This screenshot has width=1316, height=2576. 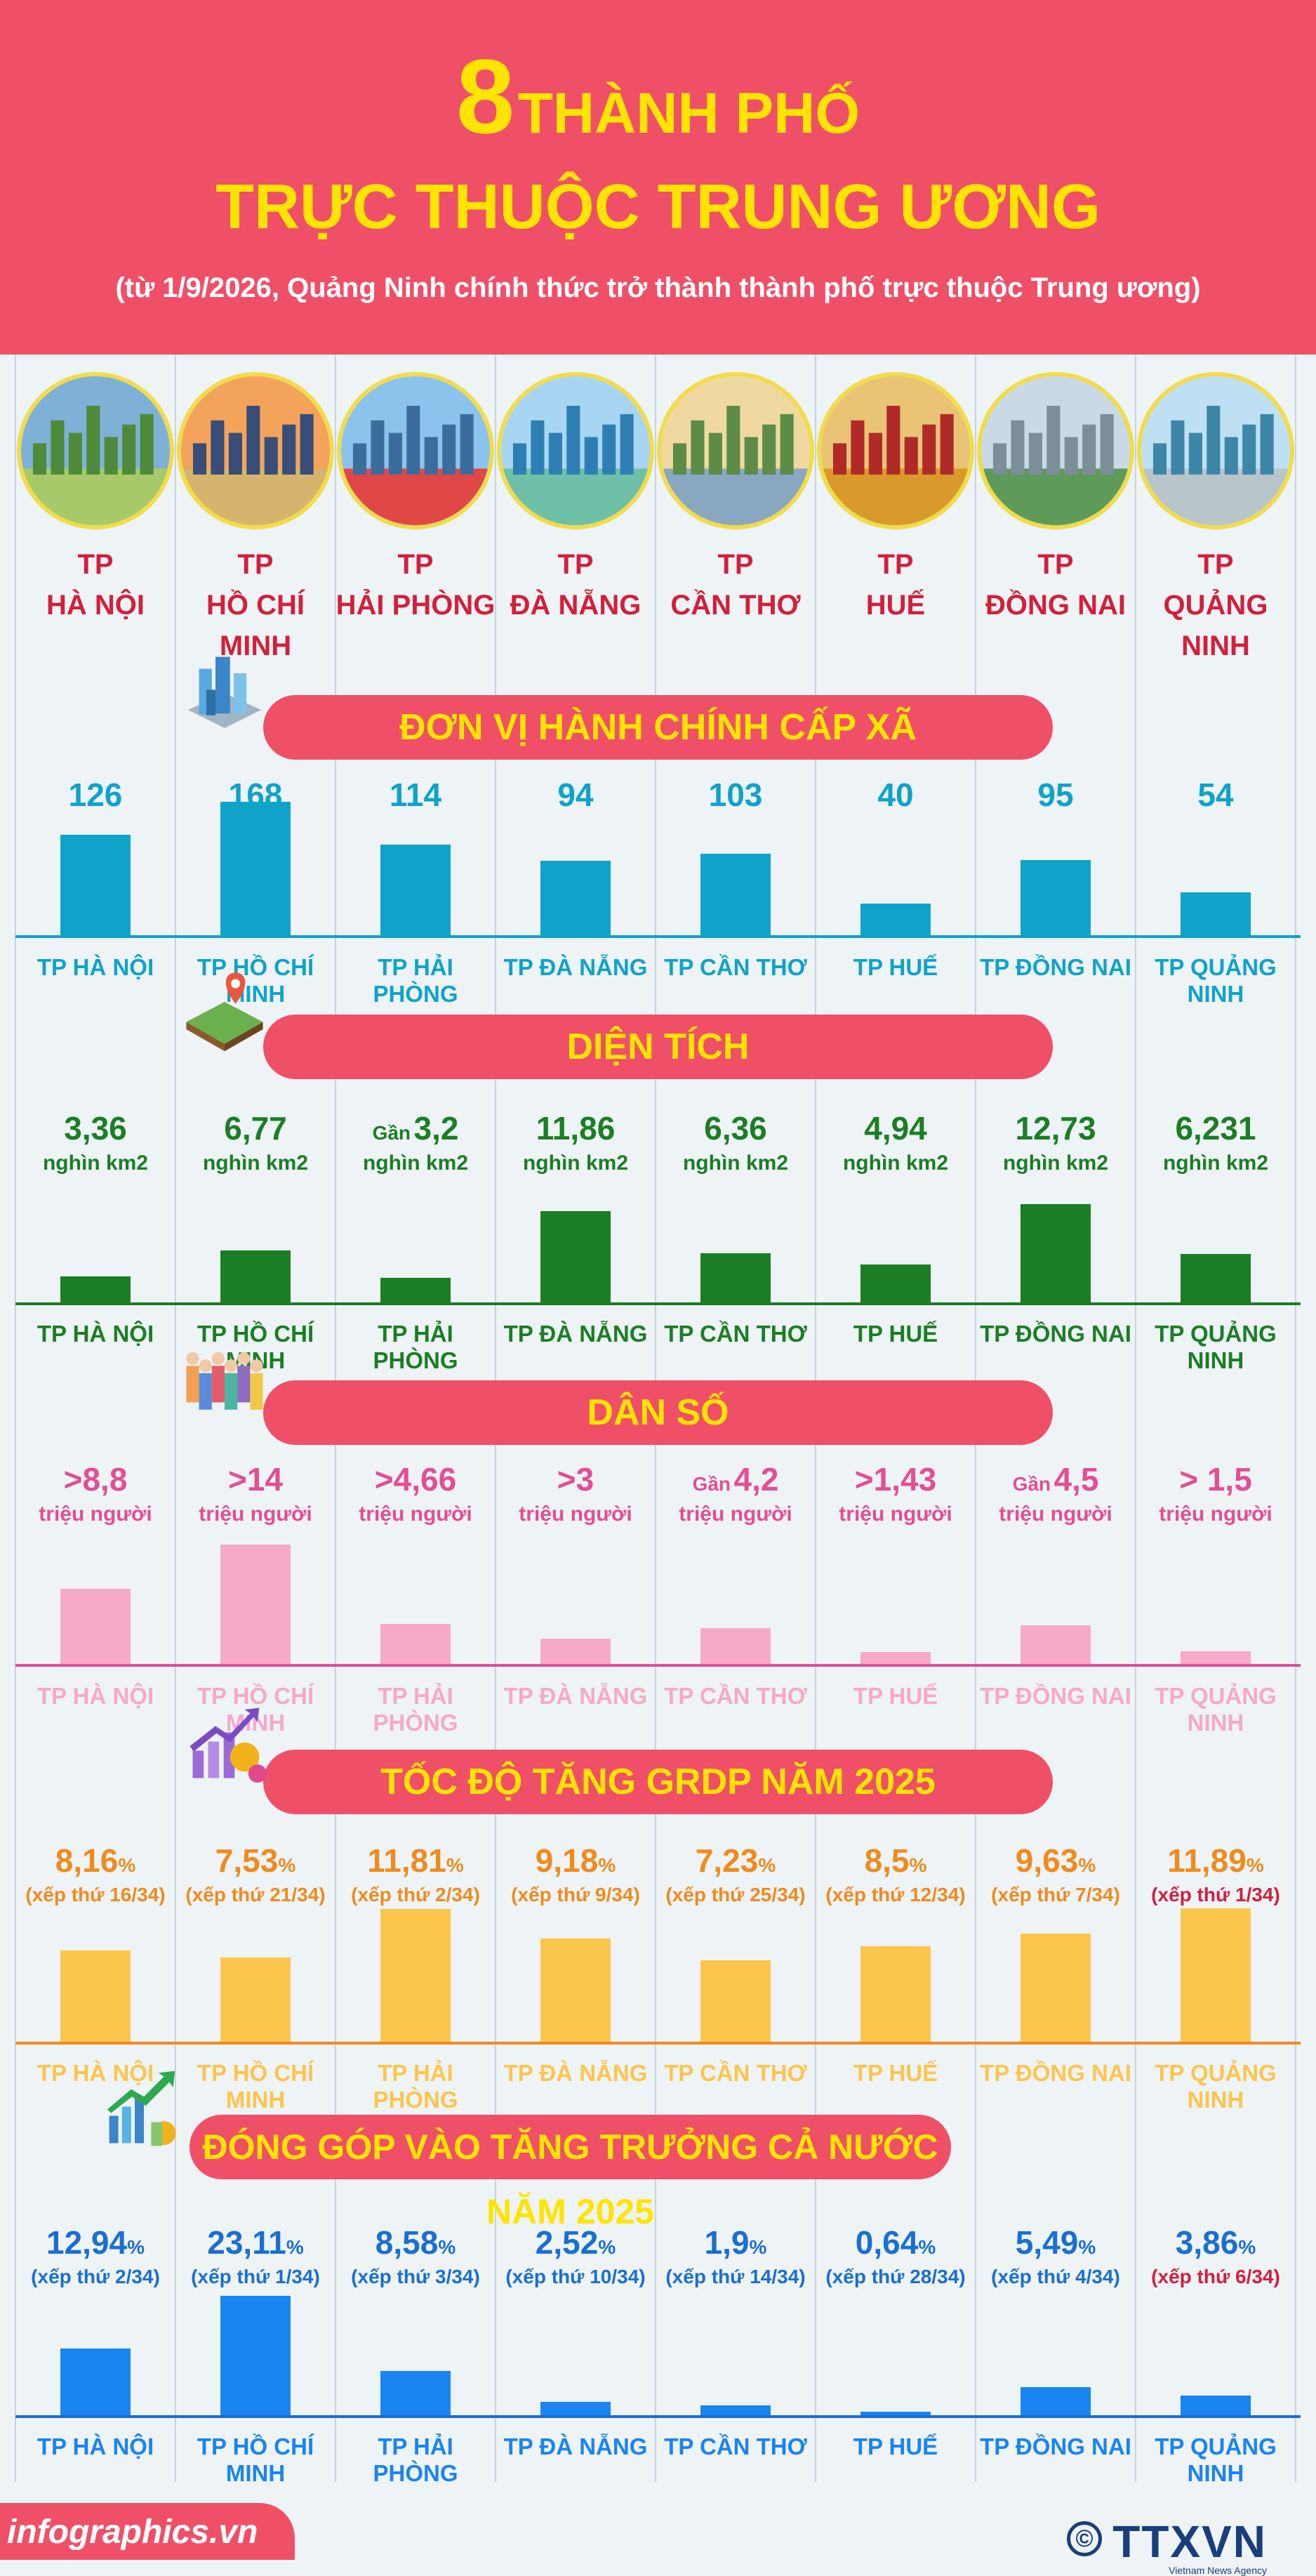 I want to click on city-name-text: CẦN THƠ, so click(x=735, y=605).